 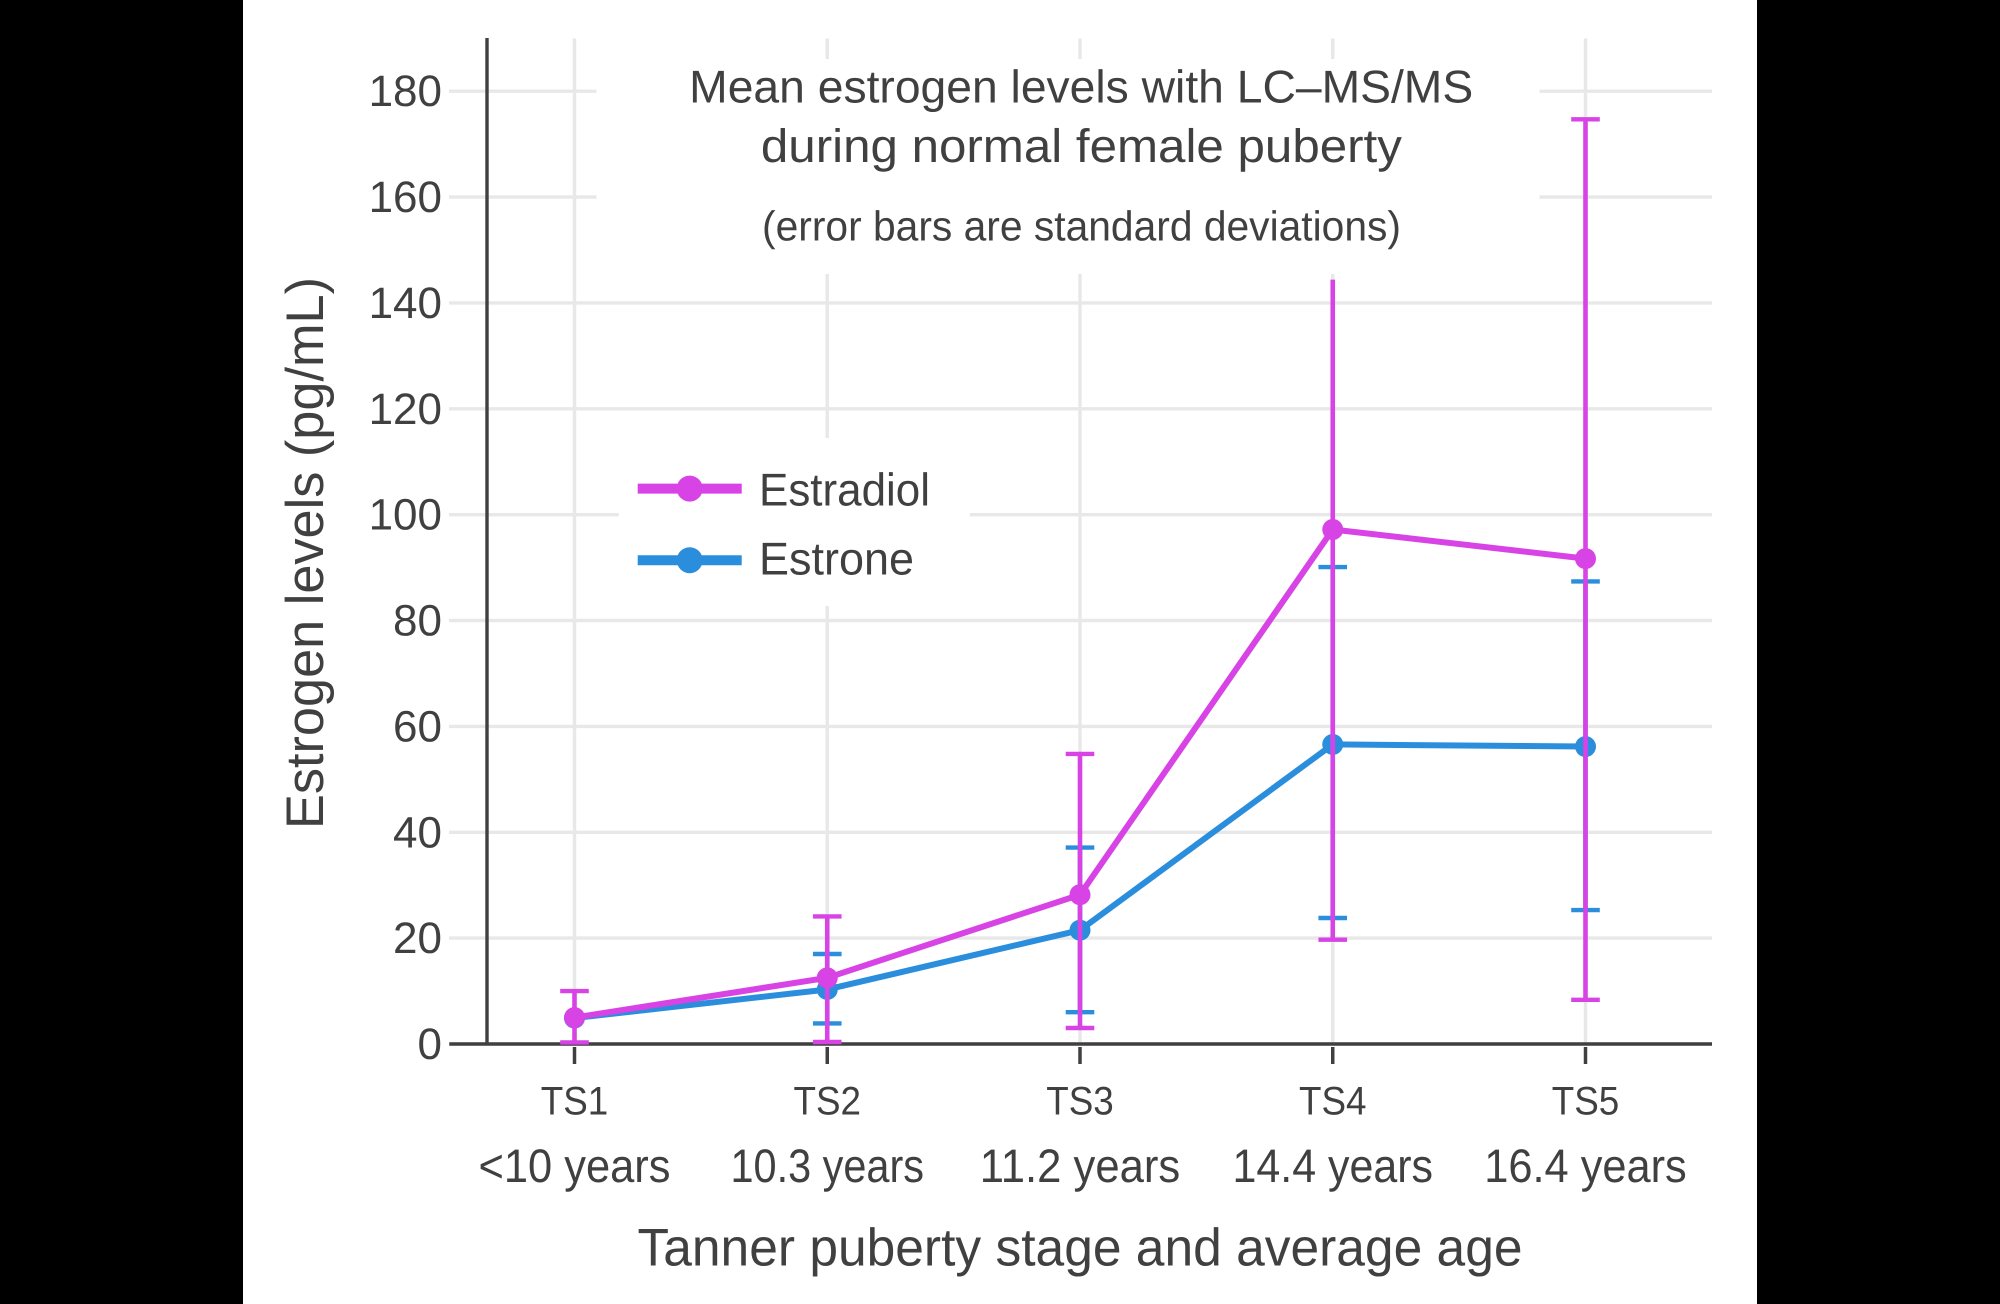 I want to click on svg-text: TS3, so click(x=1080, y=1102).